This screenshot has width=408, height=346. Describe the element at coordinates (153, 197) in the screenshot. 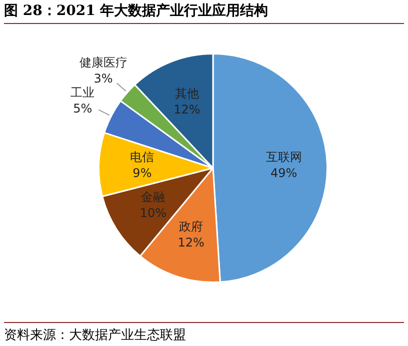

I see `slice-label: 金融` at that location.